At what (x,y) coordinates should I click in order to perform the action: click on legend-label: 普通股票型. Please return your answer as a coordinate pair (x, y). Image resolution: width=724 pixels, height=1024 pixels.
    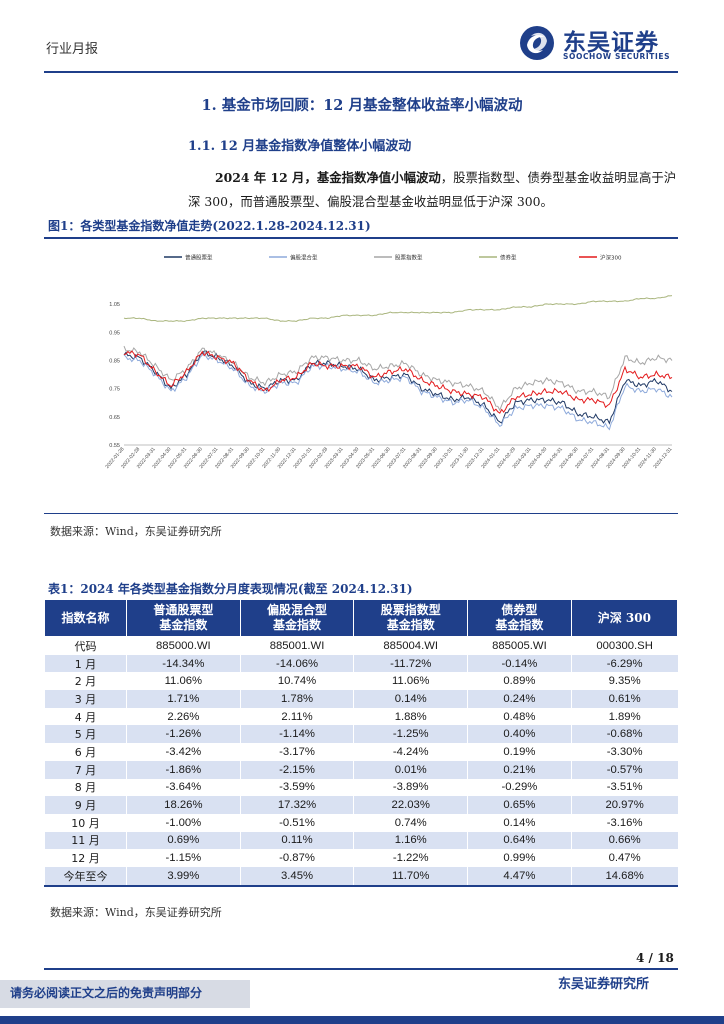
    Looking at the image, I should click on (199, 258).